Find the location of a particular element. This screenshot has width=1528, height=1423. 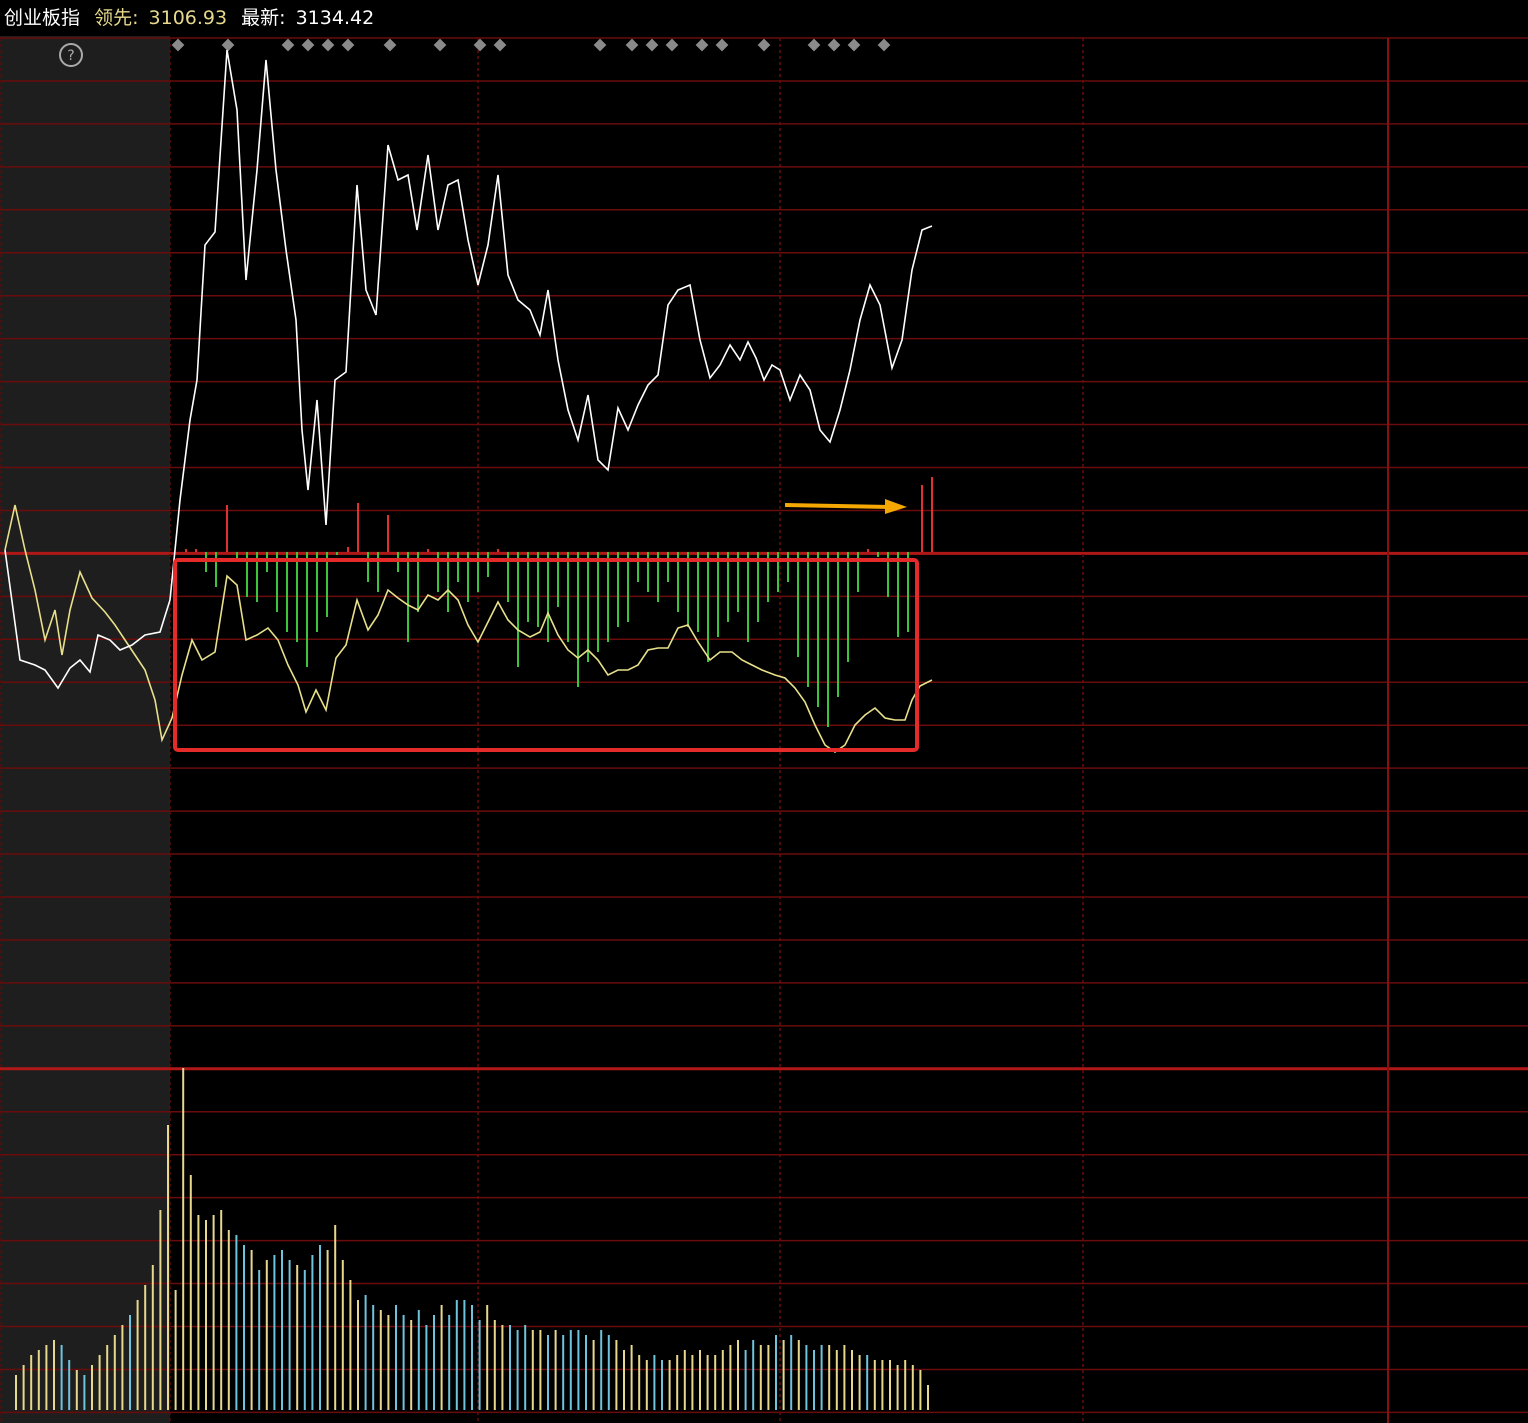

index-name: 创业板指 is located at coordinates (42, 18).